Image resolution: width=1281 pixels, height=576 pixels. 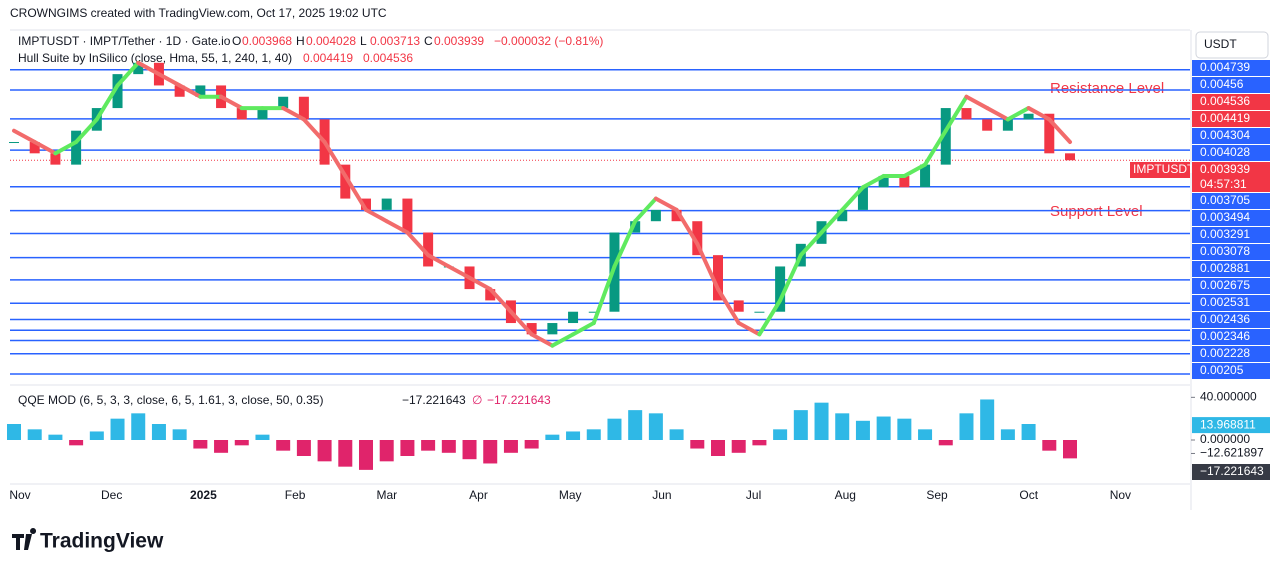 I want to click on annotation: Resistance Level, so click(x=1107, y=88).